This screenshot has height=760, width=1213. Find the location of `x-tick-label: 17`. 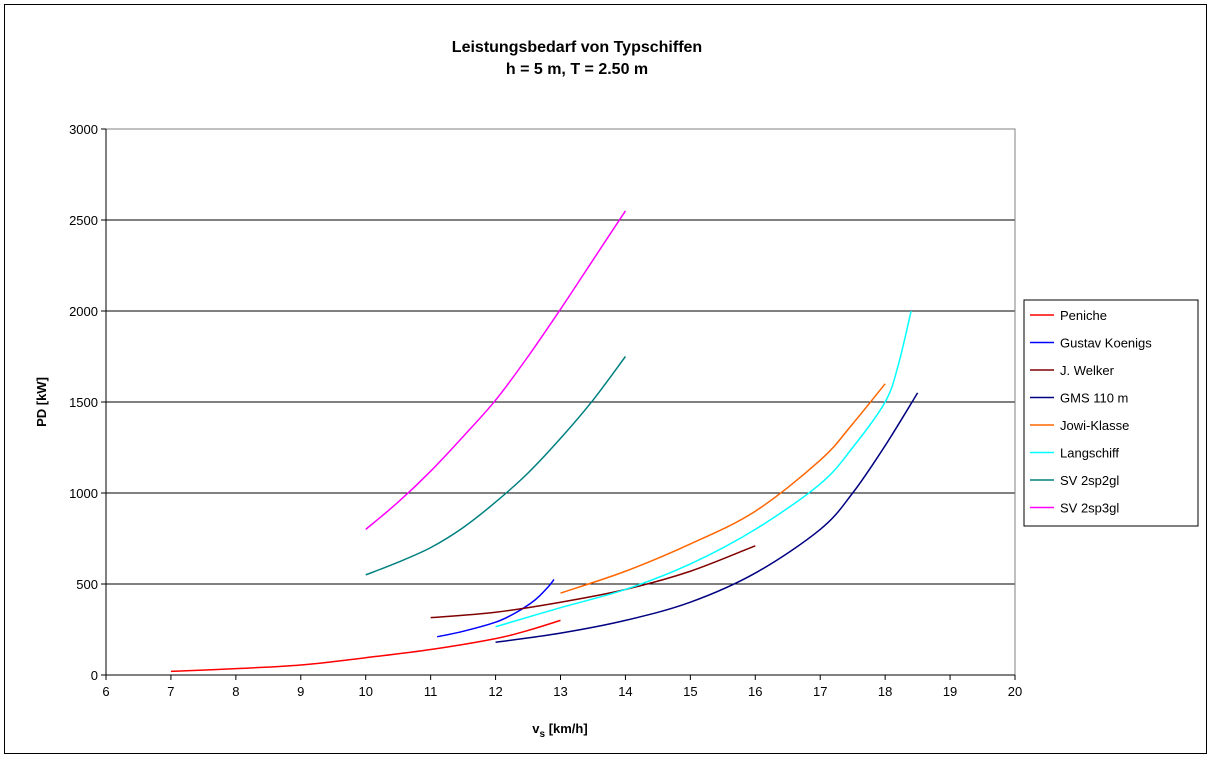

x-tick-label: 17 is located at coordinates (820, 691).